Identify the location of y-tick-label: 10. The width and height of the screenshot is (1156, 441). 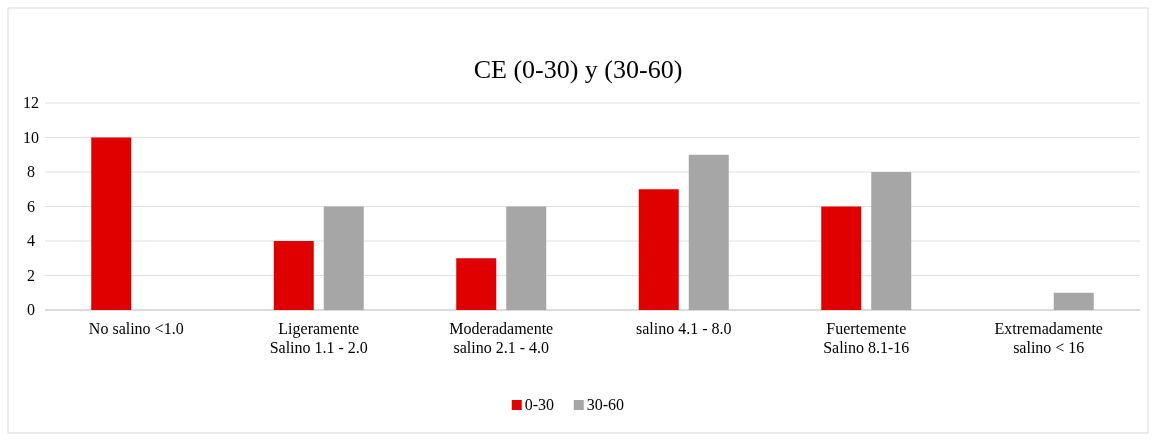
(31, 137).